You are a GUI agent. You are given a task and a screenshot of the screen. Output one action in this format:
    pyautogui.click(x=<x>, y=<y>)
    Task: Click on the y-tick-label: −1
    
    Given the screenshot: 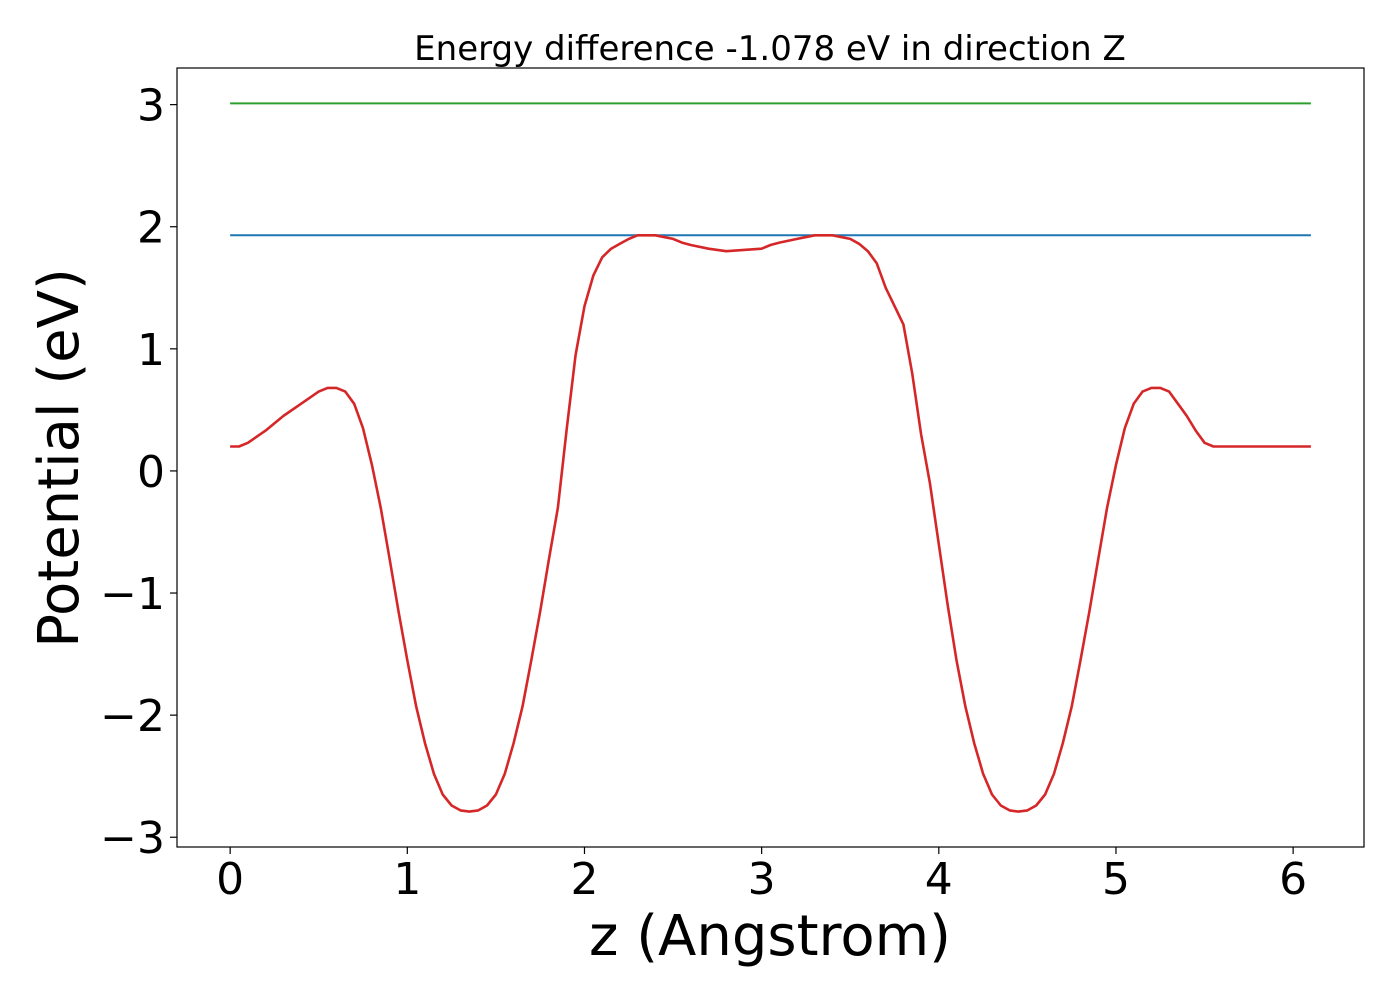 What is the action you would take?
    pyautogui.click(x=132, y=594)
    